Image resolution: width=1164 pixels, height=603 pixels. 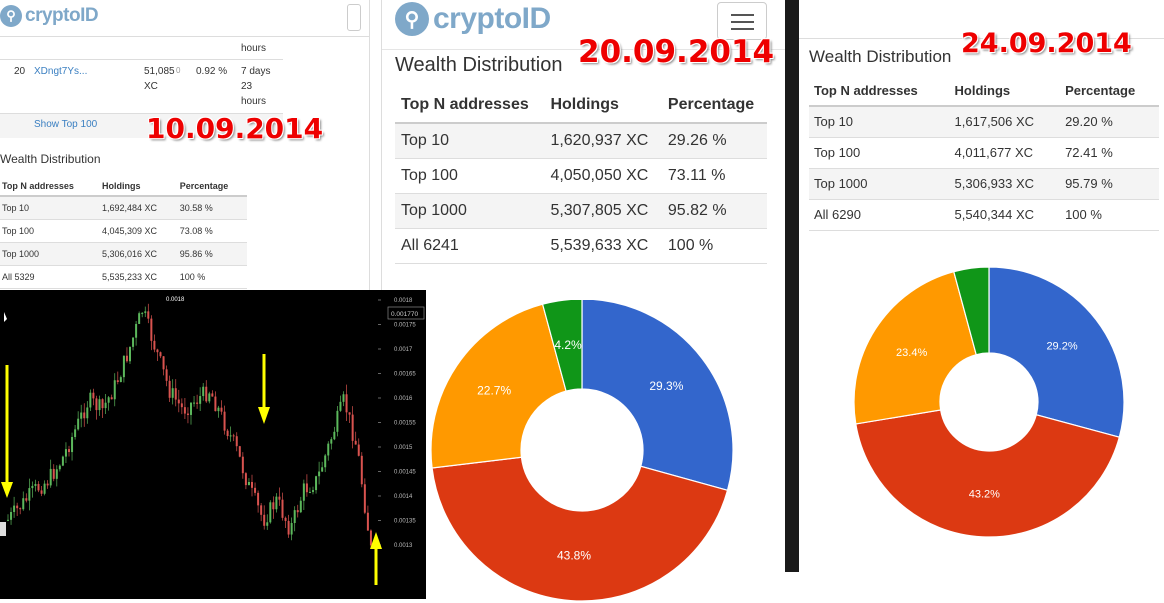 I want to click on slice-value-label: 43.8%, so click(x=574, y=556).